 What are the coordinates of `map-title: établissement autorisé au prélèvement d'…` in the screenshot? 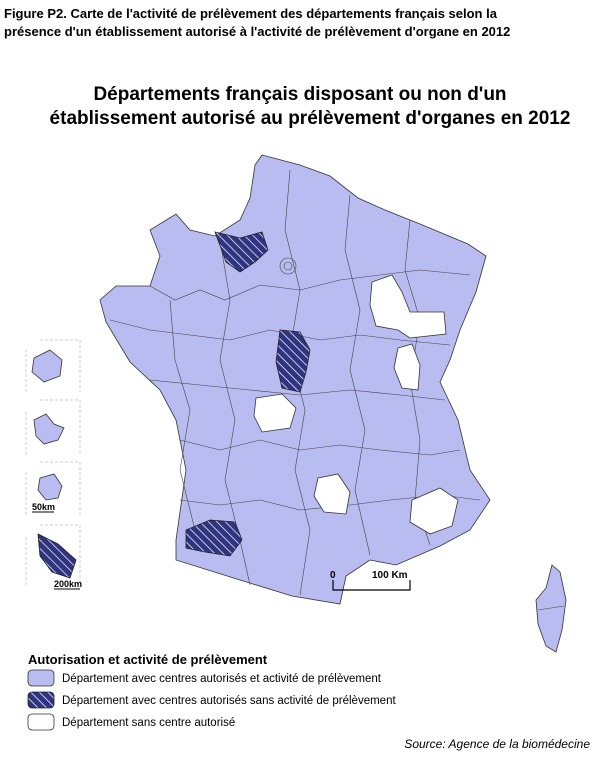 It's located at (310, 118).